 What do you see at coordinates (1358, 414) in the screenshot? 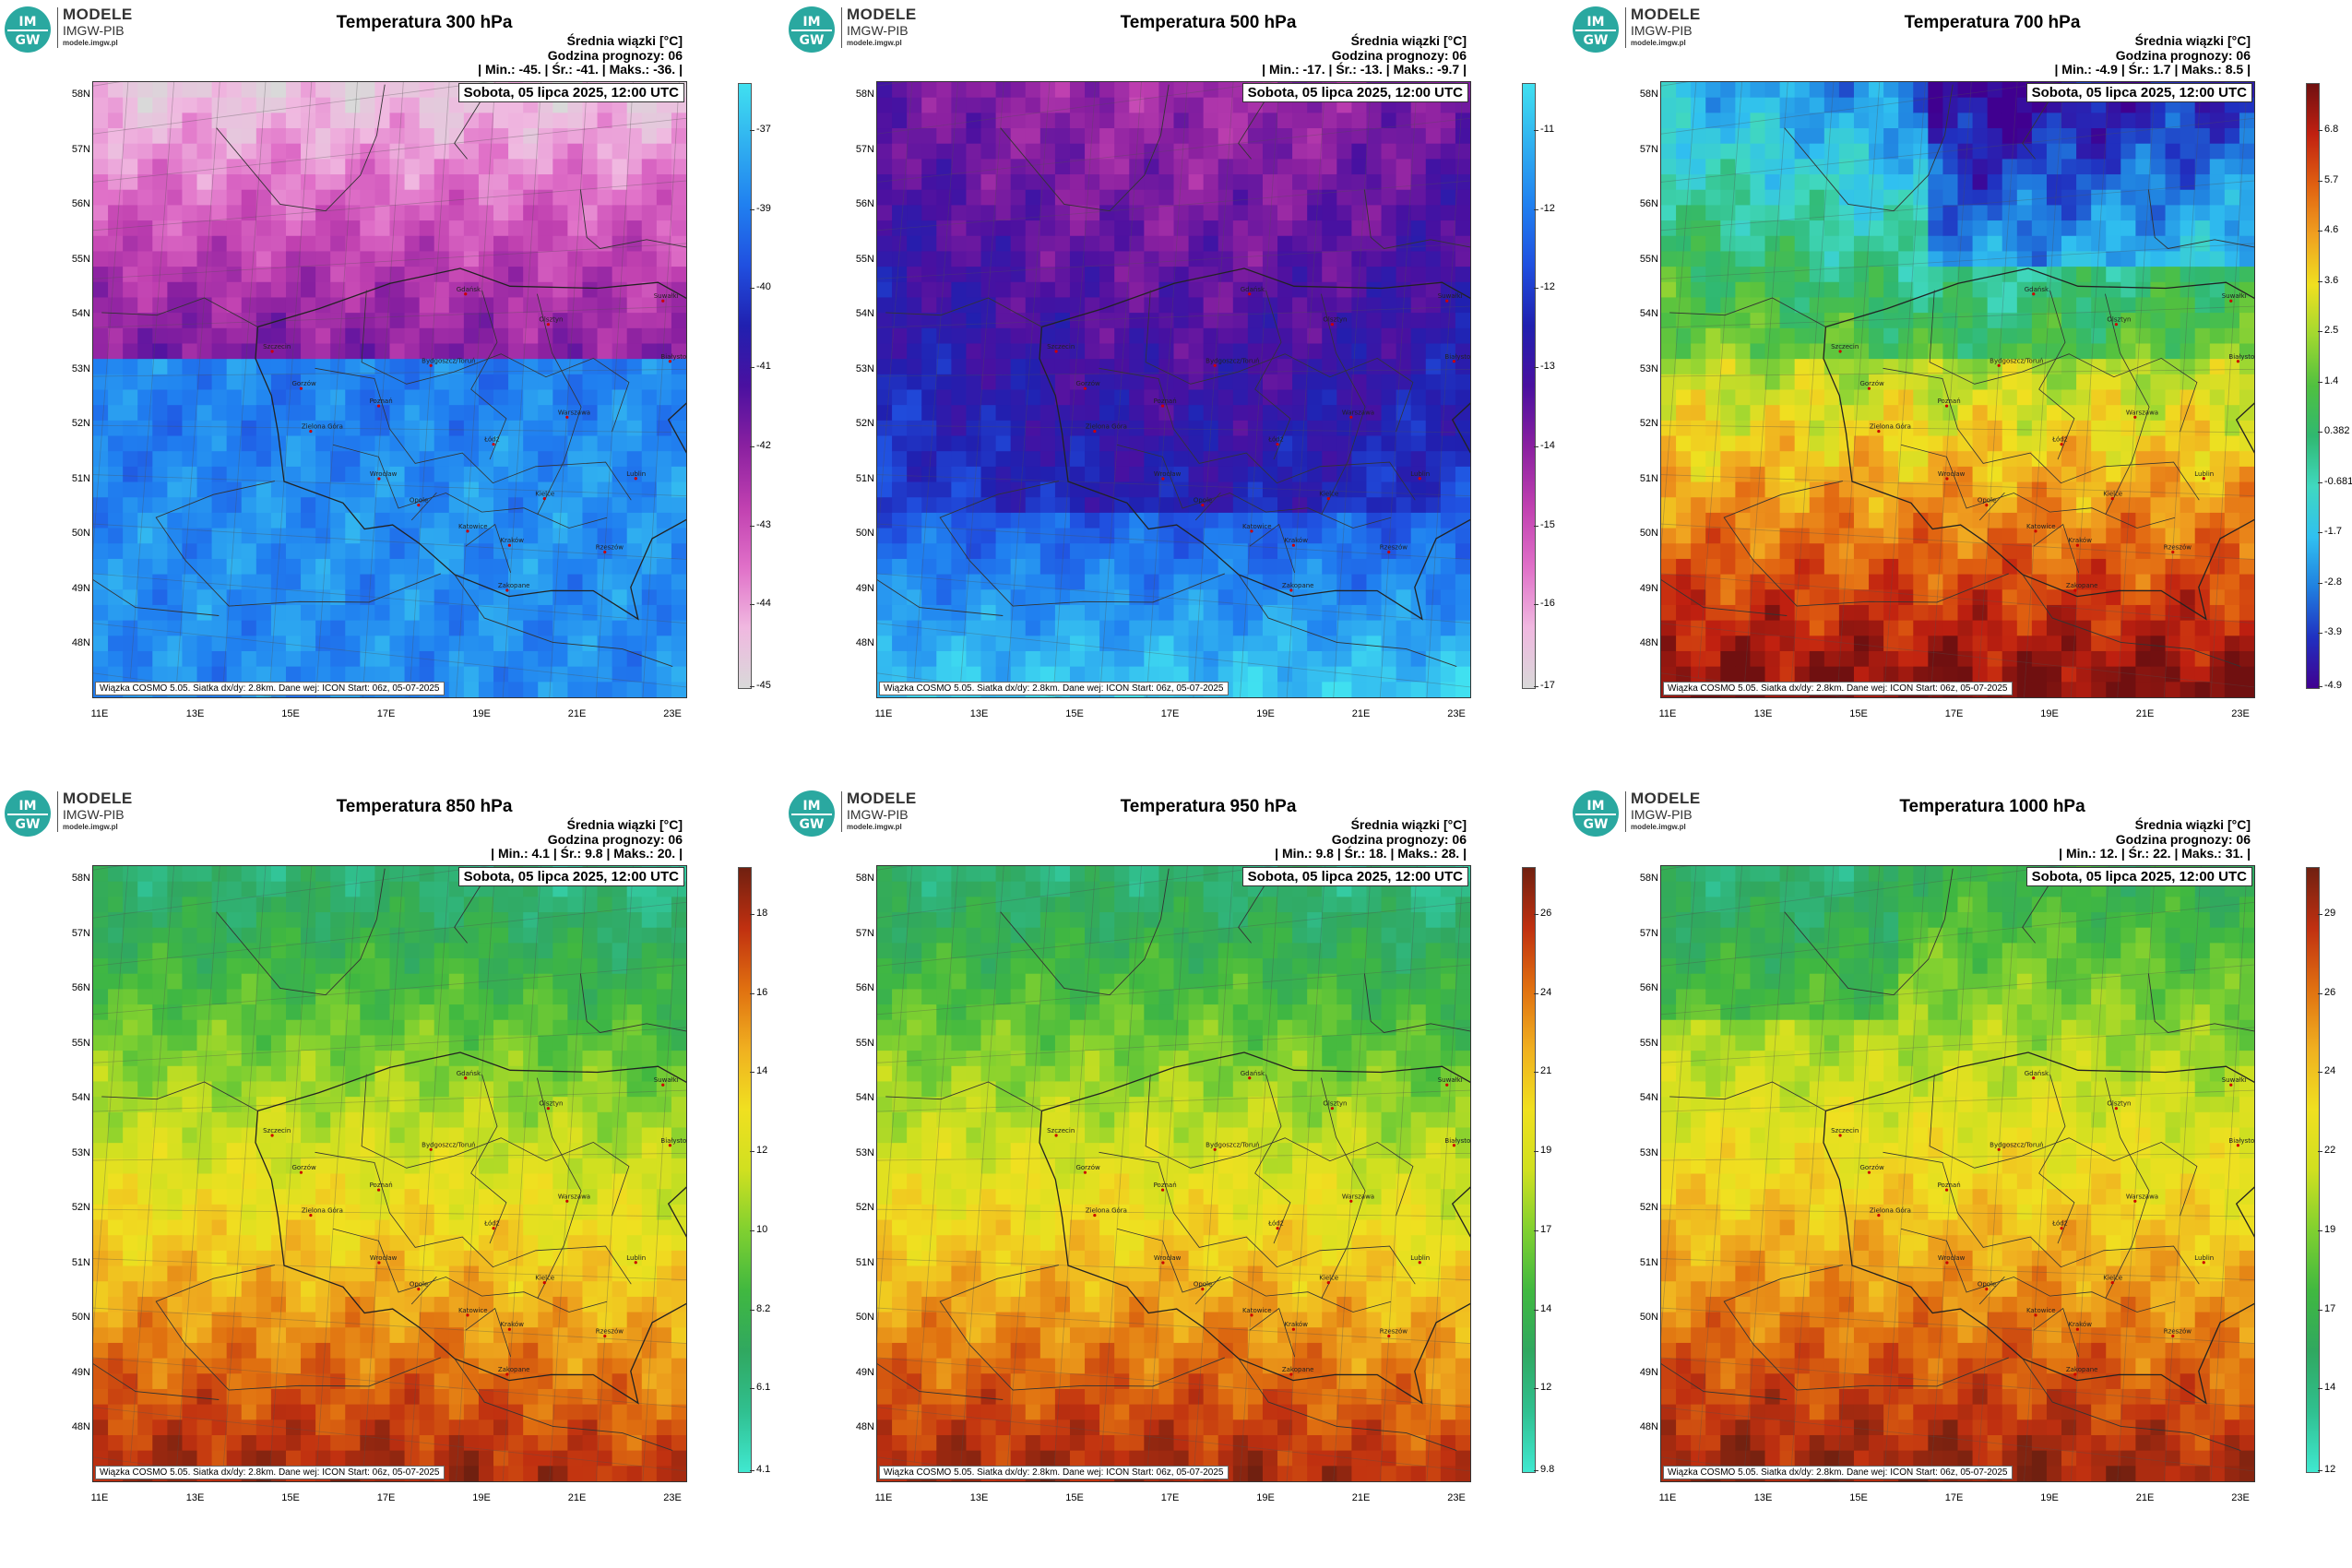
I see `city-marker: Warszawa` at bounding box center [1358, 414].